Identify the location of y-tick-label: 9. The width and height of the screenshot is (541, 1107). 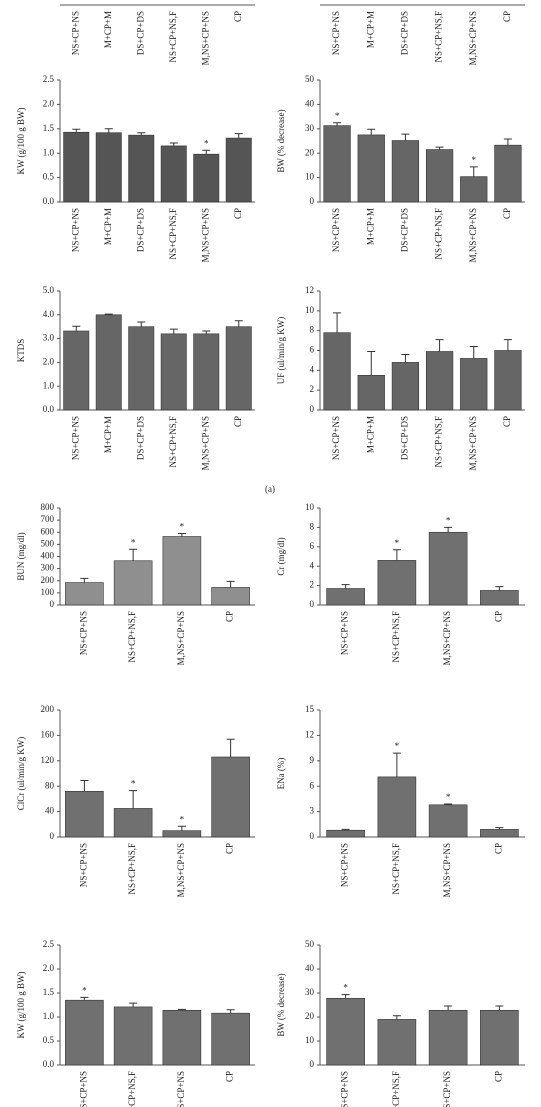
(312, 760).